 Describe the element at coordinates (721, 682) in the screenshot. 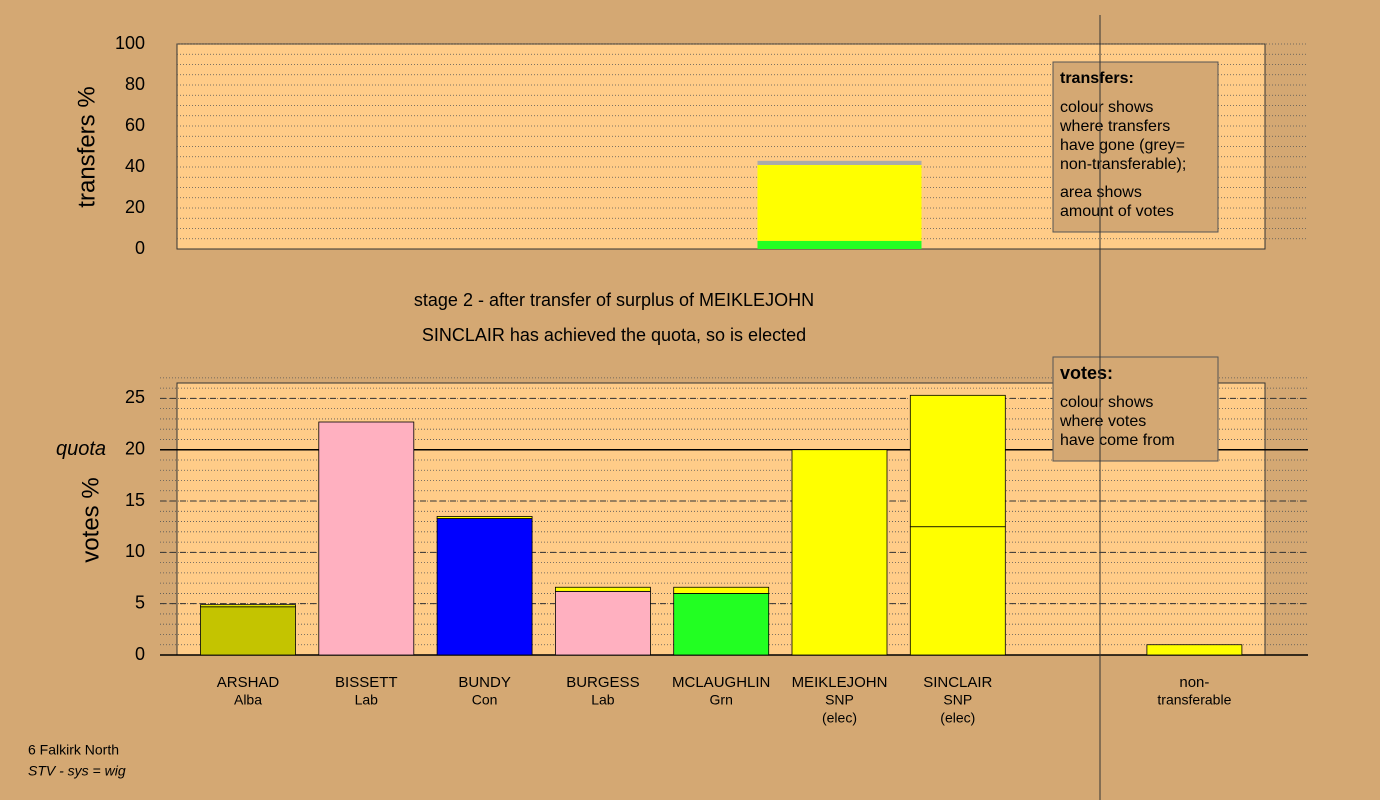

I see `x-tick-label: MCLAUGHLIN` at that location.